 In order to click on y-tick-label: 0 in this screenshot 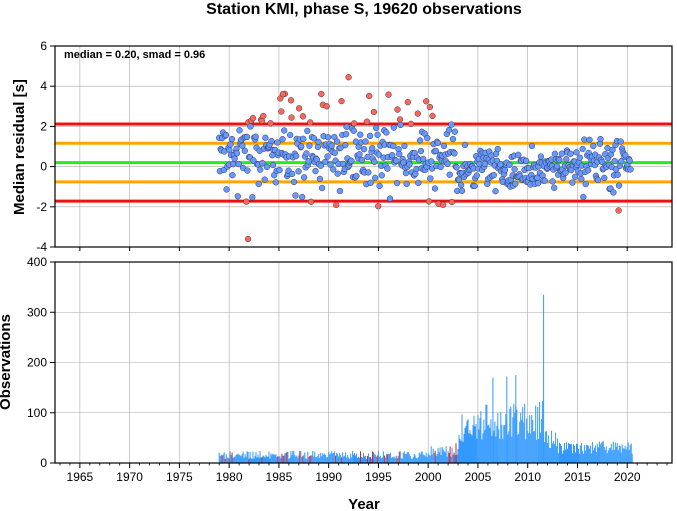, I will do `click(43, 167)`.